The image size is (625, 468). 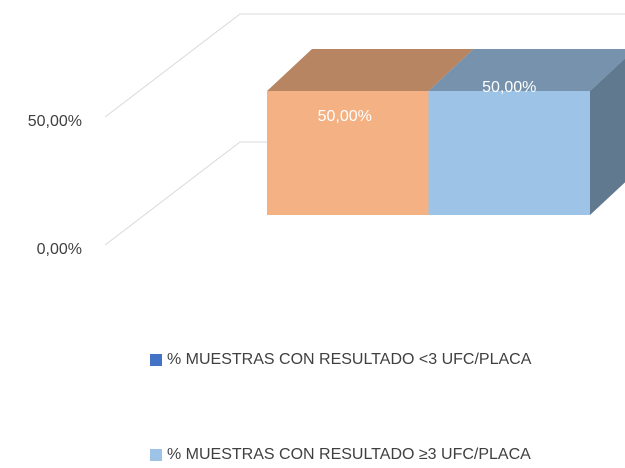 I want to click on y-tick-label: 50,00%, so click(x=55, y=121).